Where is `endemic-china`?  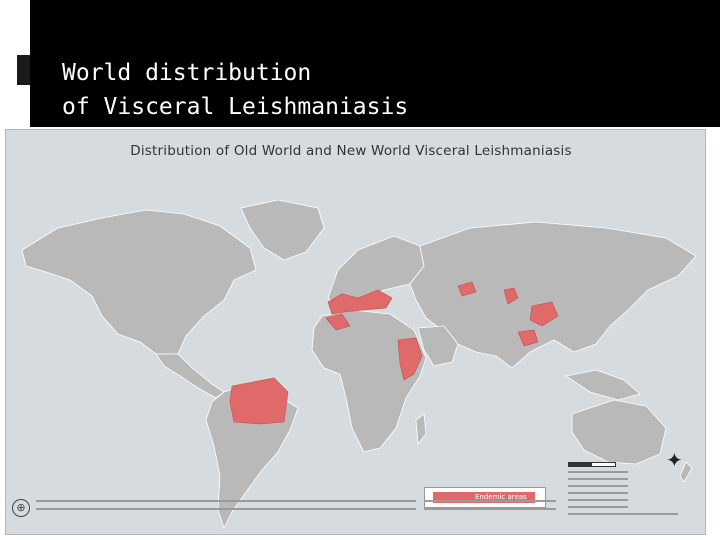 endemic-china is located at coordinates (544, 314).